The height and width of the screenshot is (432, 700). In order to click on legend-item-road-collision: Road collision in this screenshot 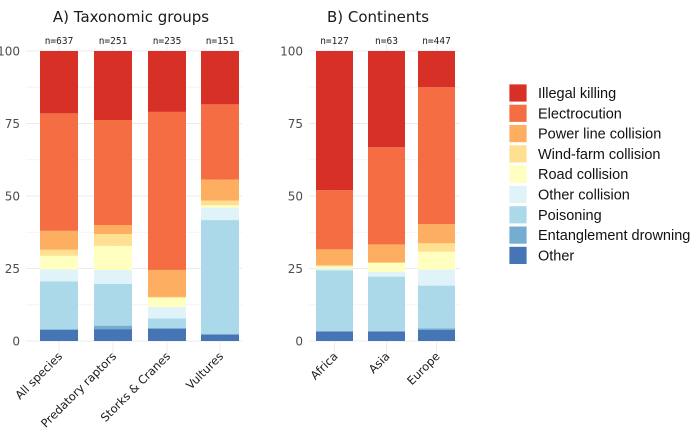, I will do `click(568, 174)`.